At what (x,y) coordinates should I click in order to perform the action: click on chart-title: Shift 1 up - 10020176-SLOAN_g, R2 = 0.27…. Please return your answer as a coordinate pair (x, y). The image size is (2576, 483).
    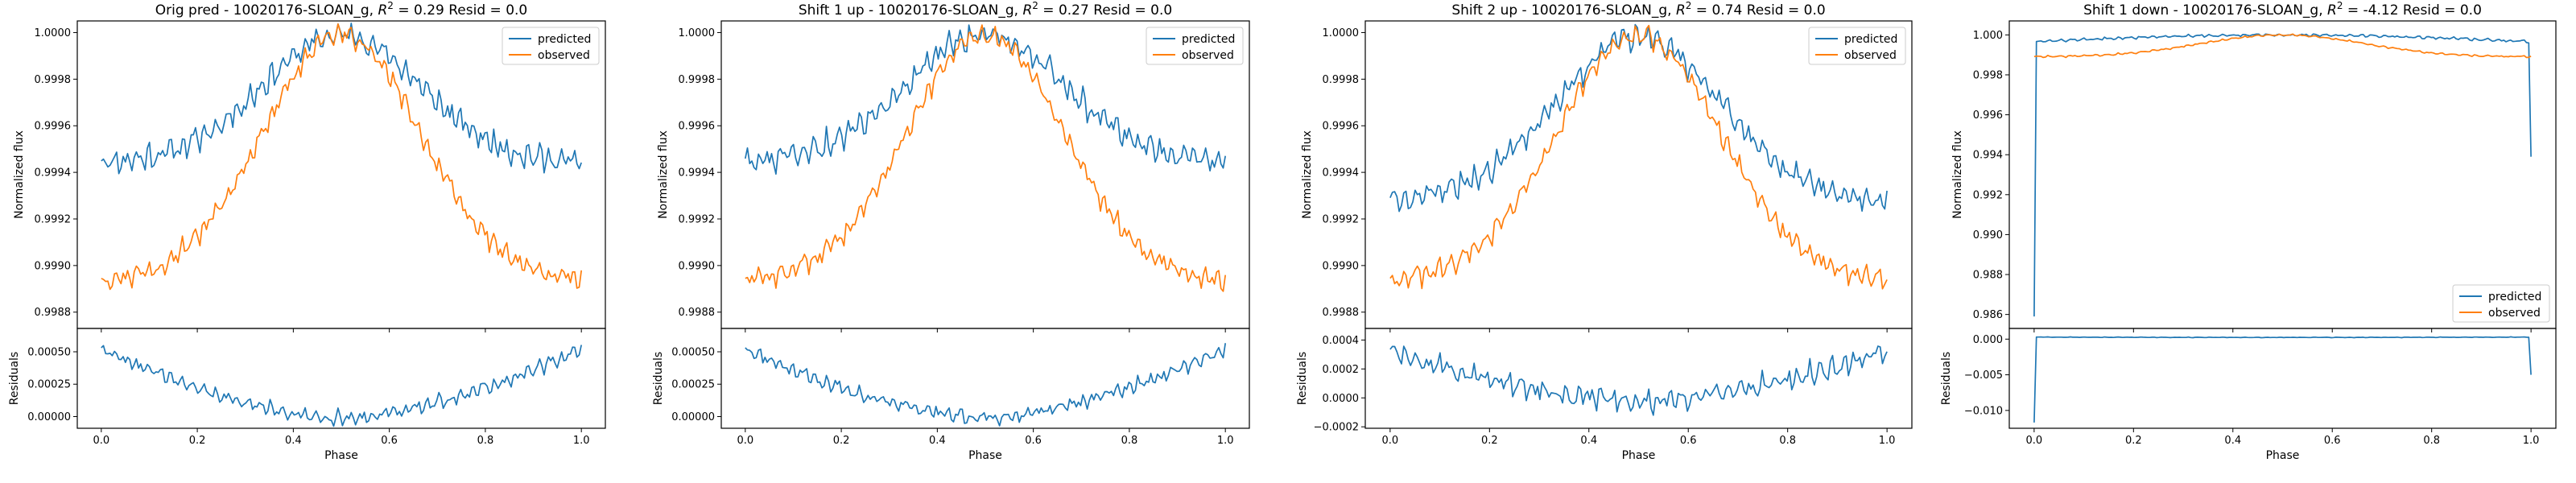
    Looking at the image, I should click on (985, 9).